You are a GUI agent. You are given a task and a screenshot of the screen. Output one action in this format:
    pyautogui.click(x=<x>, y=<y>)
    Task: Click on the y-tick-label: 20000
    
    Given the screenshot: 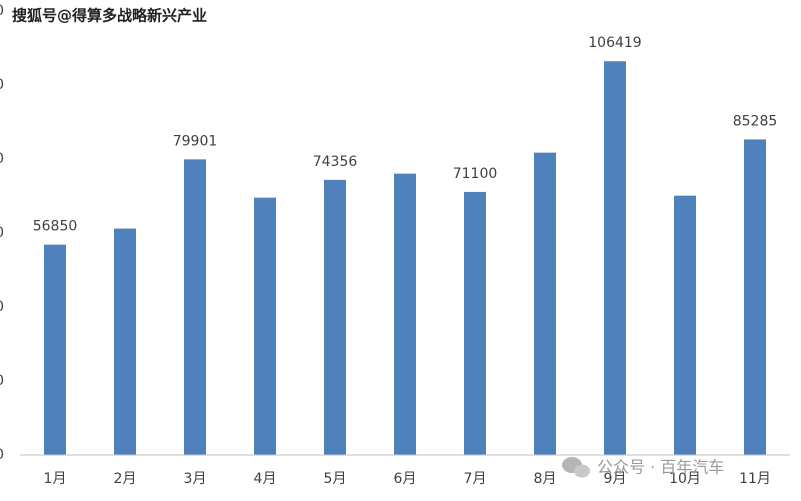 What is the action you would take?
    pyautogui.click(x=2, y=381)
    